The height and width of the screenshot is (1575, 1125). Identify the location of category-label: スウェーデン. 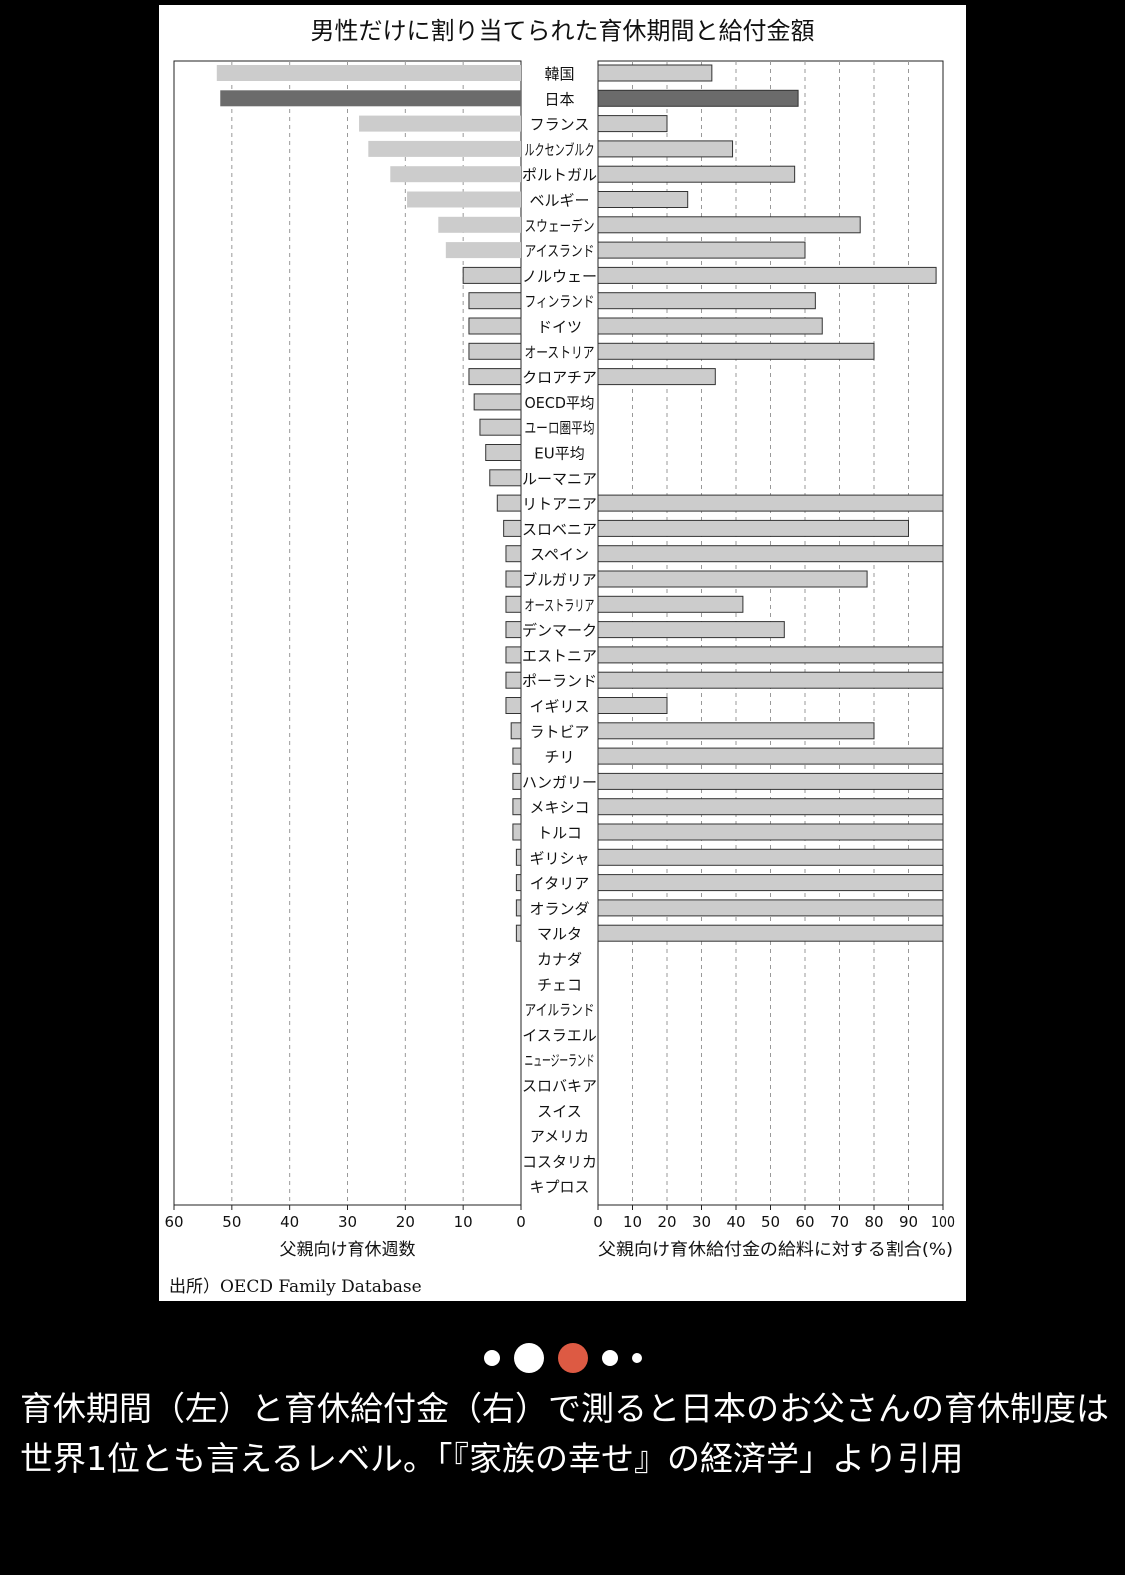
(560, 226).